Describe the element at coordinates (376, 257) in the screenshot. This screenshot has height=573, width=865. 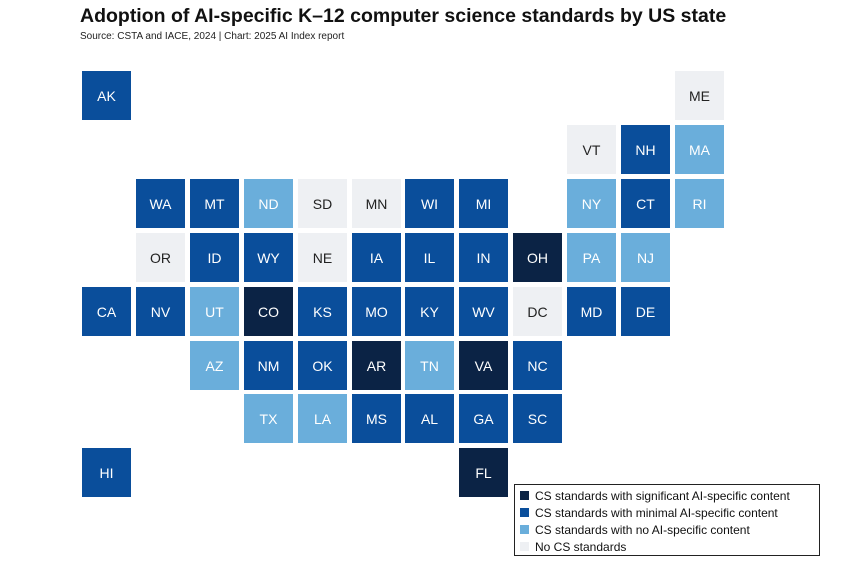
I see `state-tile-ia: IA` at that location.